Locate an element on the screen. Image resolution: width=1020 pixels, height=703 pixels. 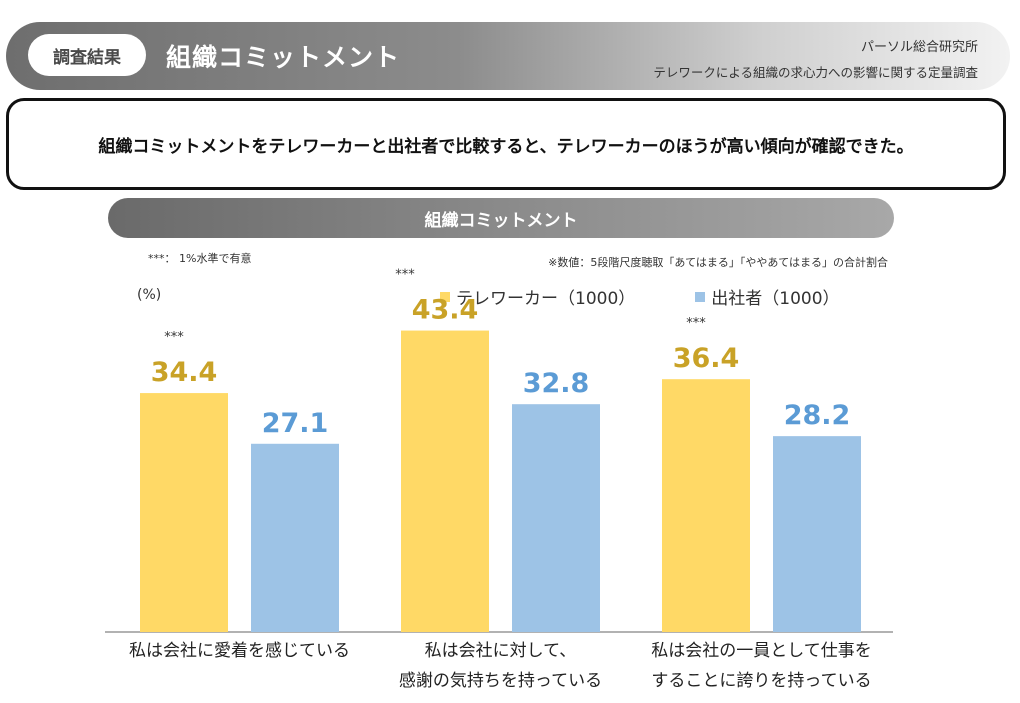
category-label-line1: 私は会社に対して、 is located at coordinates (500, 651).